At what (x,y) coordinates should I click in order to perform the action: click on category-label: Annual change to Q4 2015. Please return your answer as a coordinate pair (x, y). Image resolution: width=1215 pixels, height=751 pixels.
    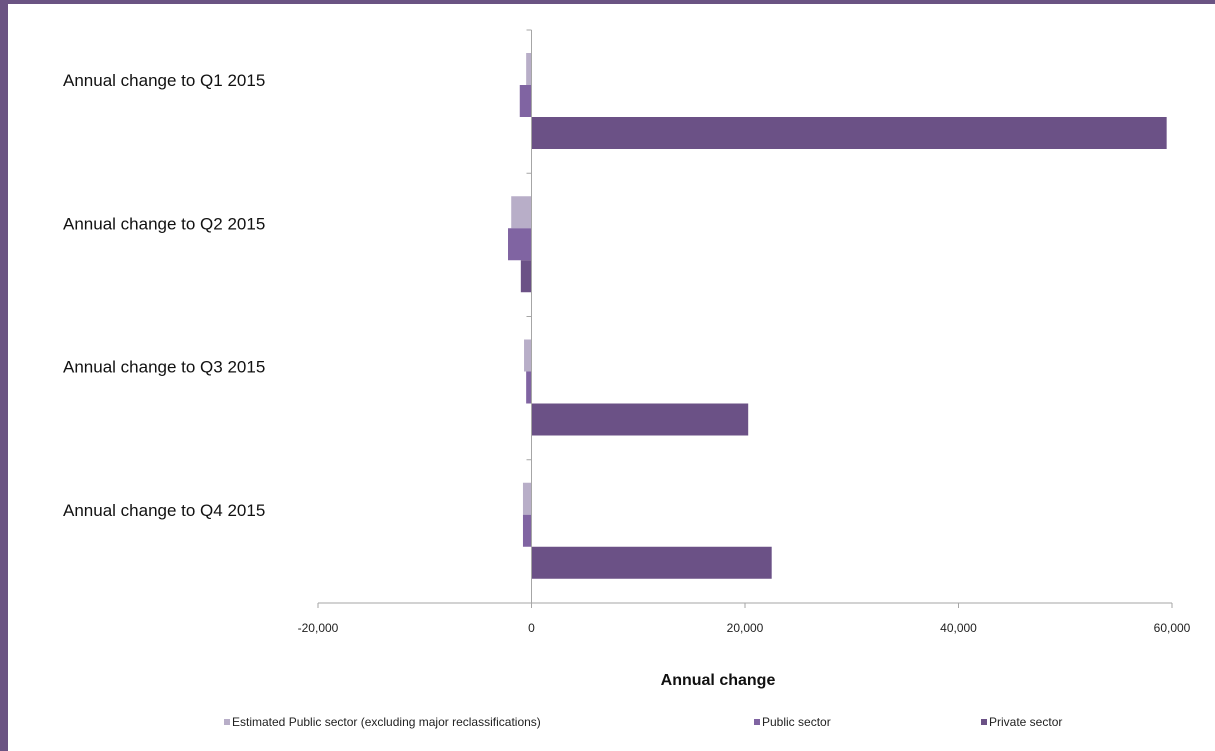
    Looking at the image, I should click on (164, 510).